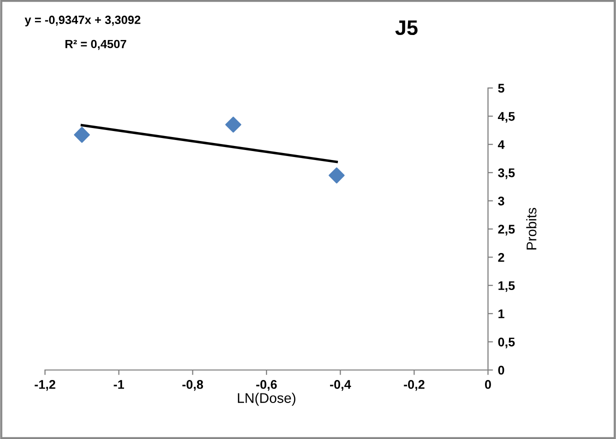 The width and height of the screenshot is (616, 439). Describe the element at coordinates (95, 45) in the screenshot. I see `text: R² = 0,4507` at that location.